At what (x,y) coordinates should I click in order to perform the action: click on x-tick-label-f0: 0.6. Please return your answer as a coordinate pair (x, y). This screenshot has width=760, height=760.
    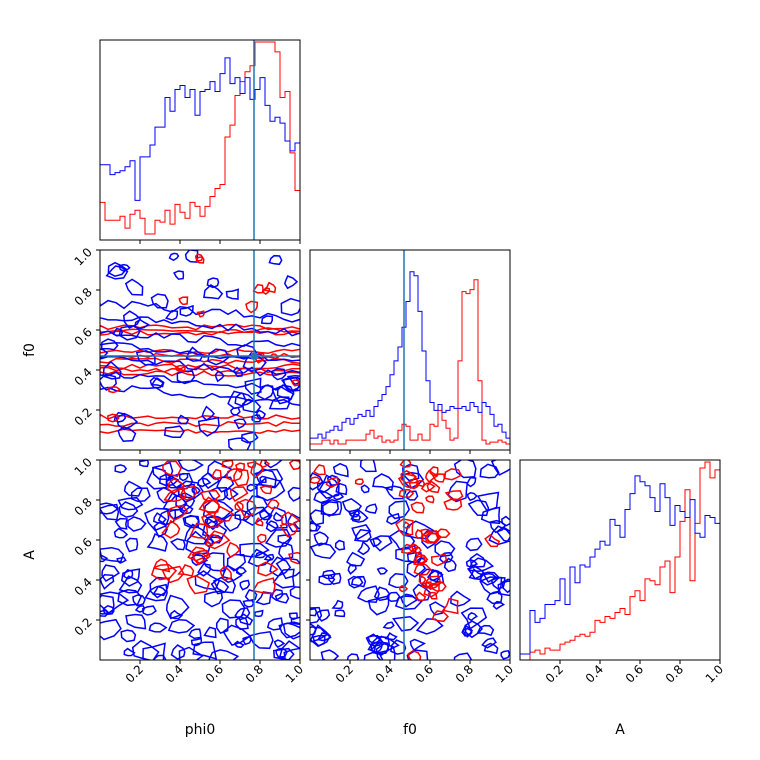
    Looking at the image, I should click on (424, 673).